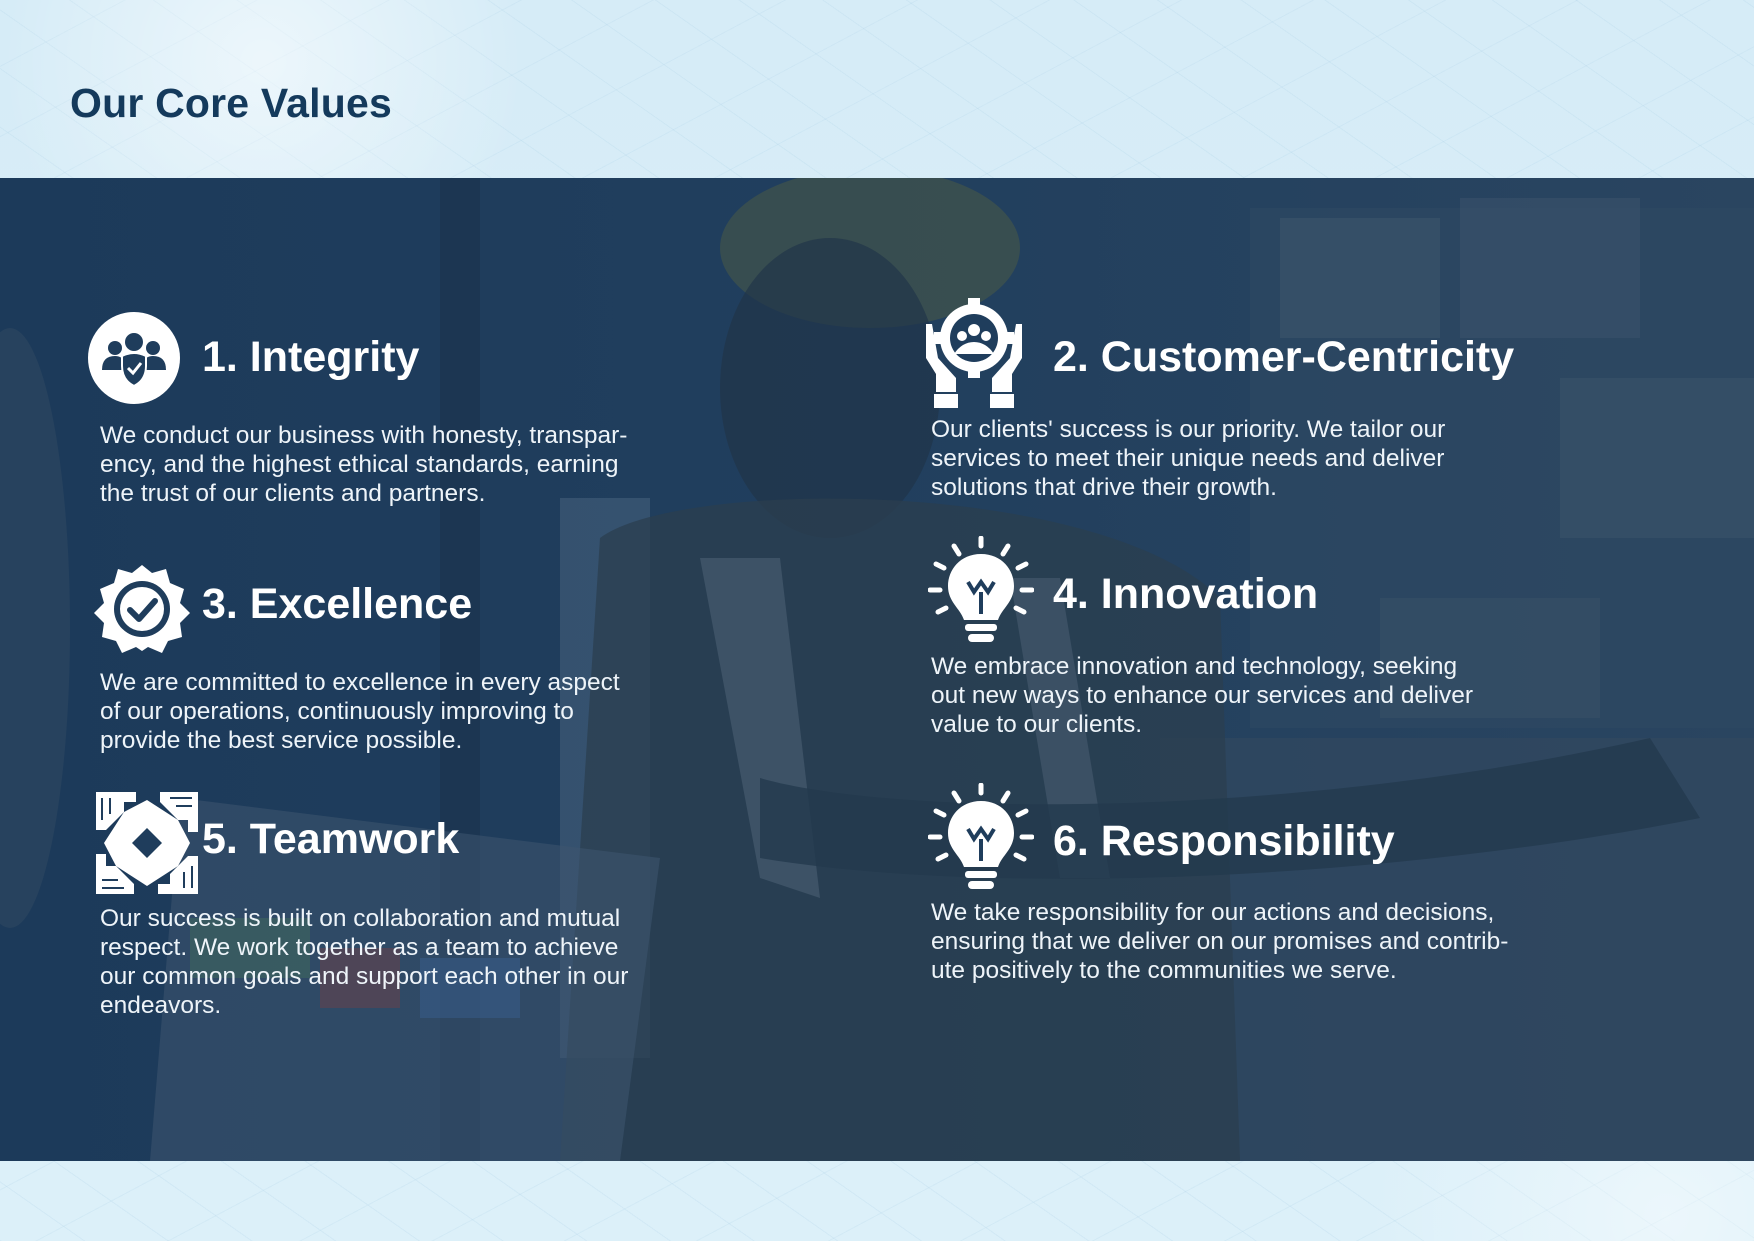 The height and width of the screenshot is (1241, 1754). Describe the element at coordinates (231, 103) in the screenshot. I see `page-title: Our Core Values` at that location.